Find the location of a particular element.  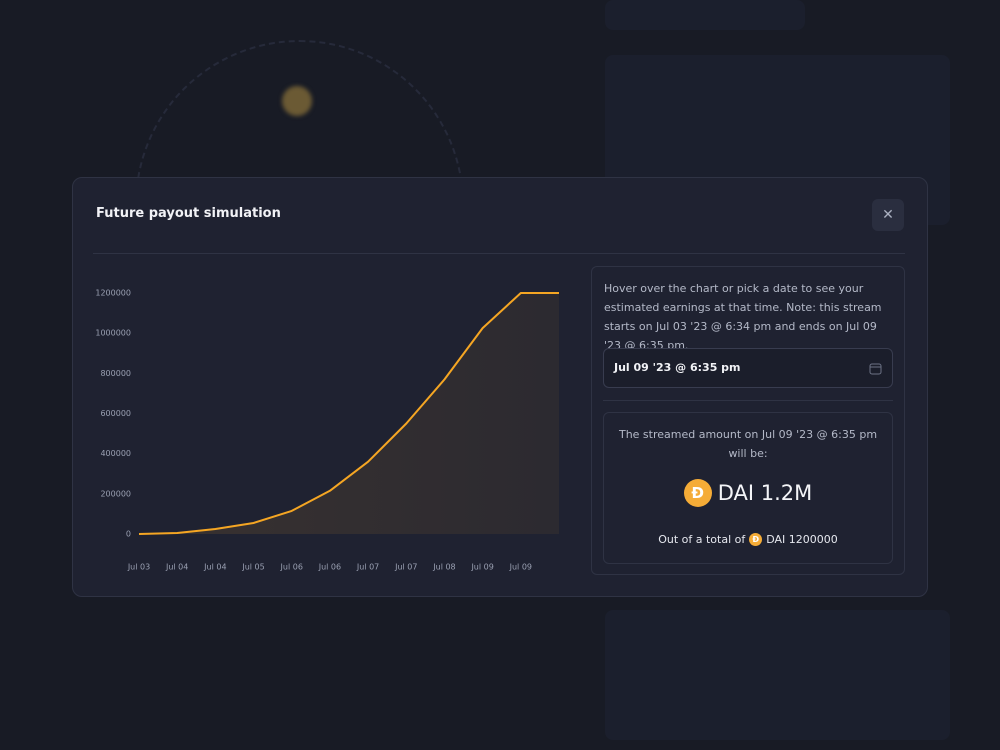

y-tick-label: 400000 is located at coordinates (115, 453).